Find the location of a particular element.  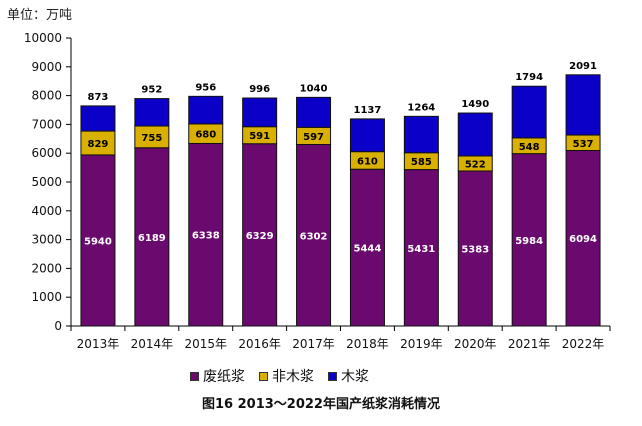

data-label-non-wood: 610 is located at coordinates (367, 161).